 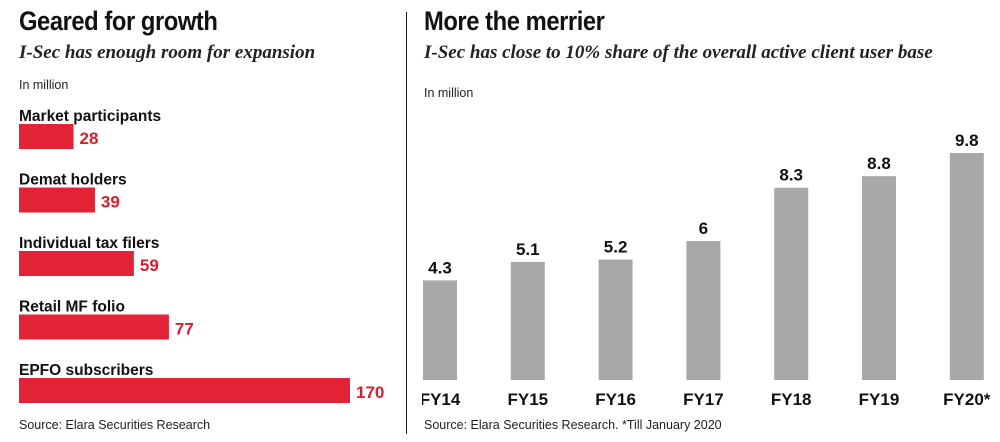 I want to click on value-label: 77, so click(x=184, y=329).